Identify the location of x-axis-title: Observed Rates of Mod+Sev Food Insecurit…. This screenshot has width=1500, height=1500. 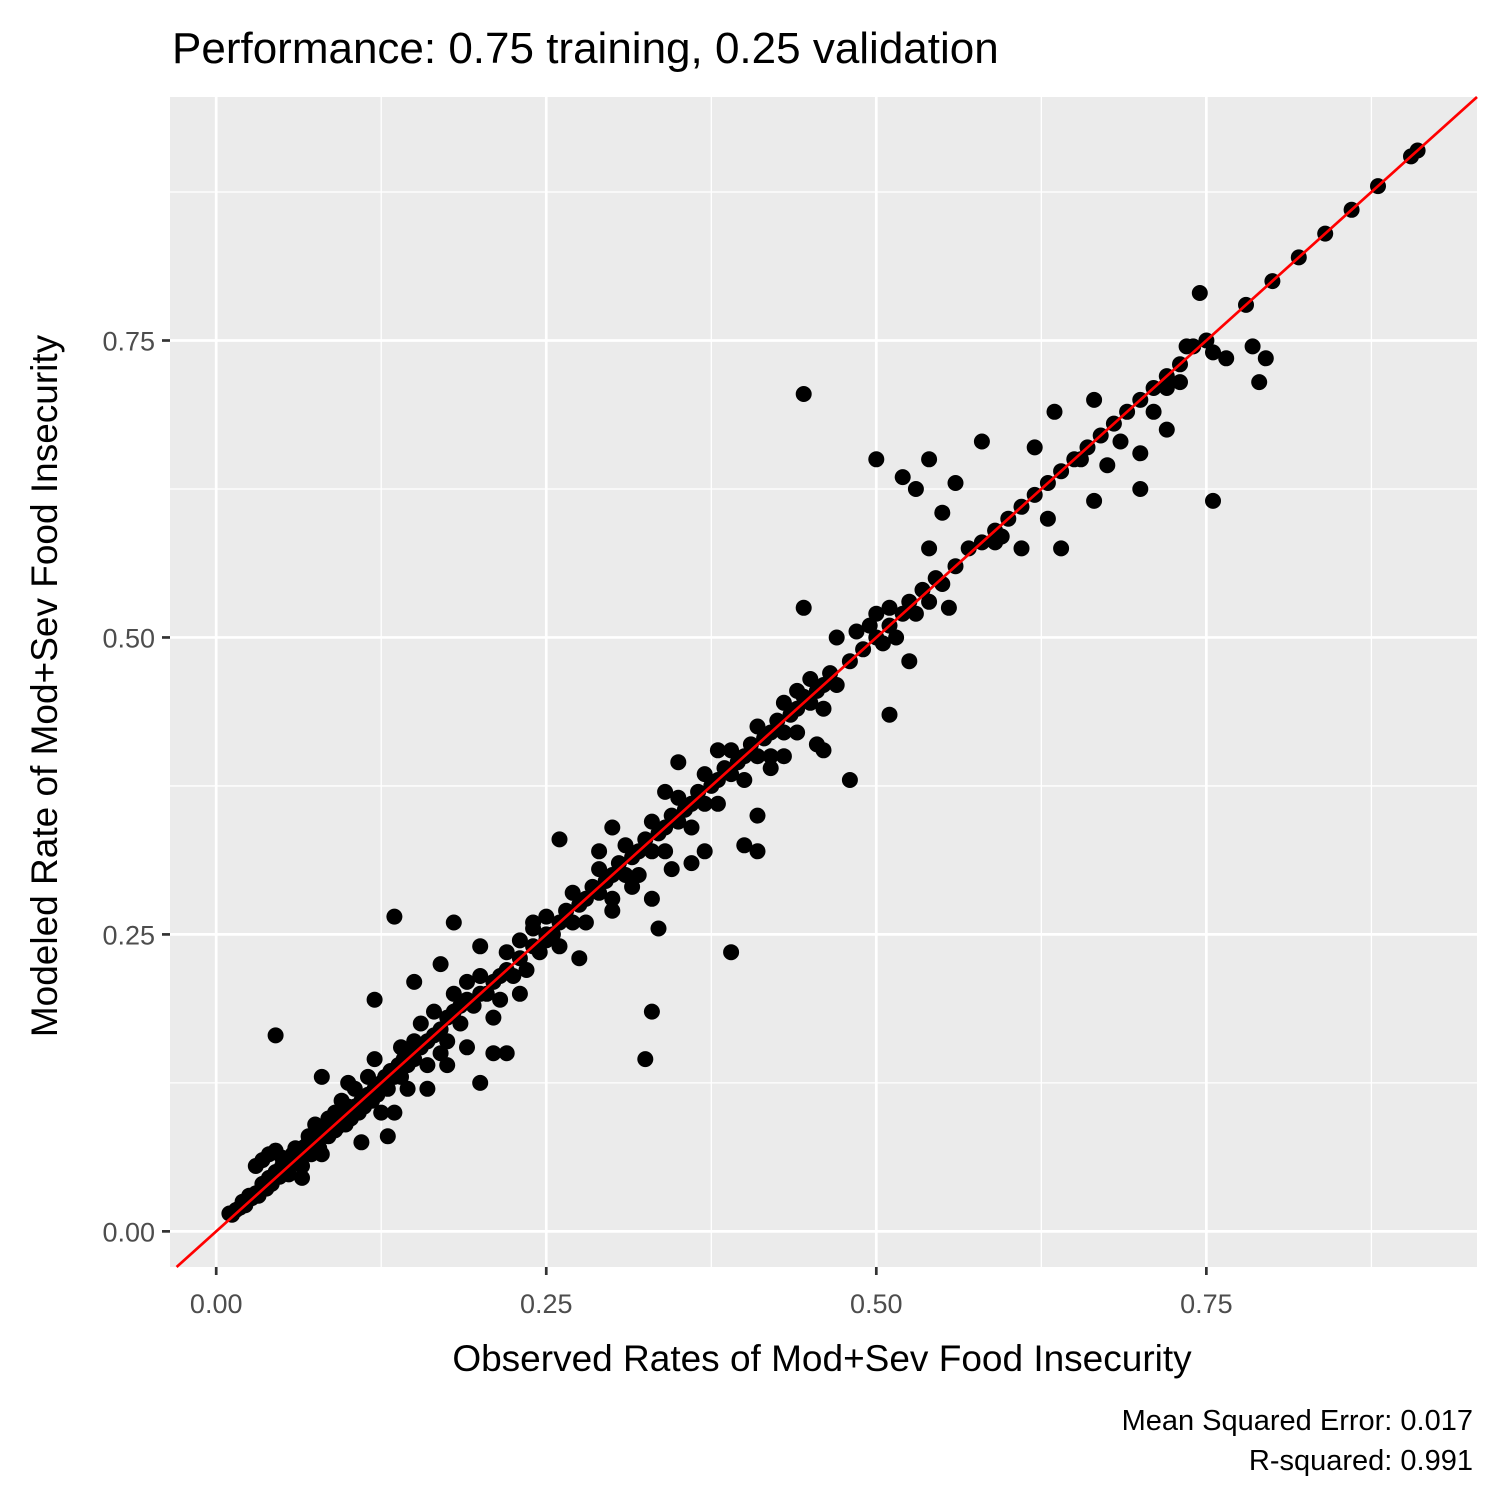
(822, 1358).